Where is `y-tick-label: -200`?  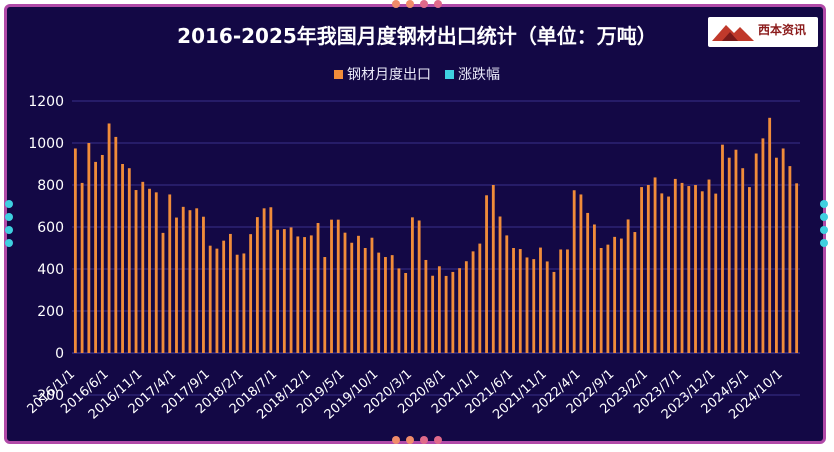
y-tick-label: -200 is located at coordinates (48, 396).